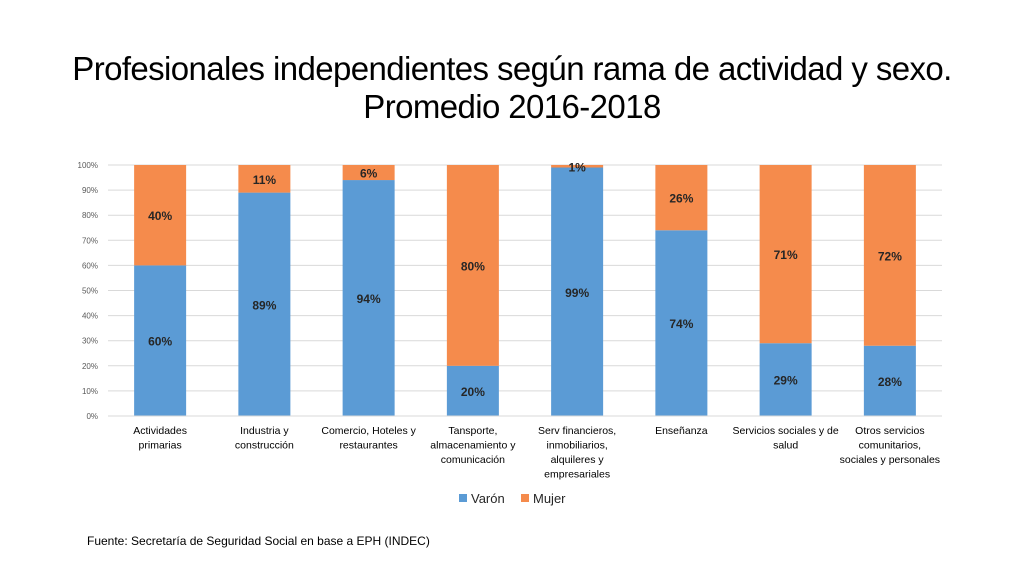 Image resolution: width=1024 pixels, height=576 pixels. I want to click on data-label-varon: 94%, so click(369, 299).